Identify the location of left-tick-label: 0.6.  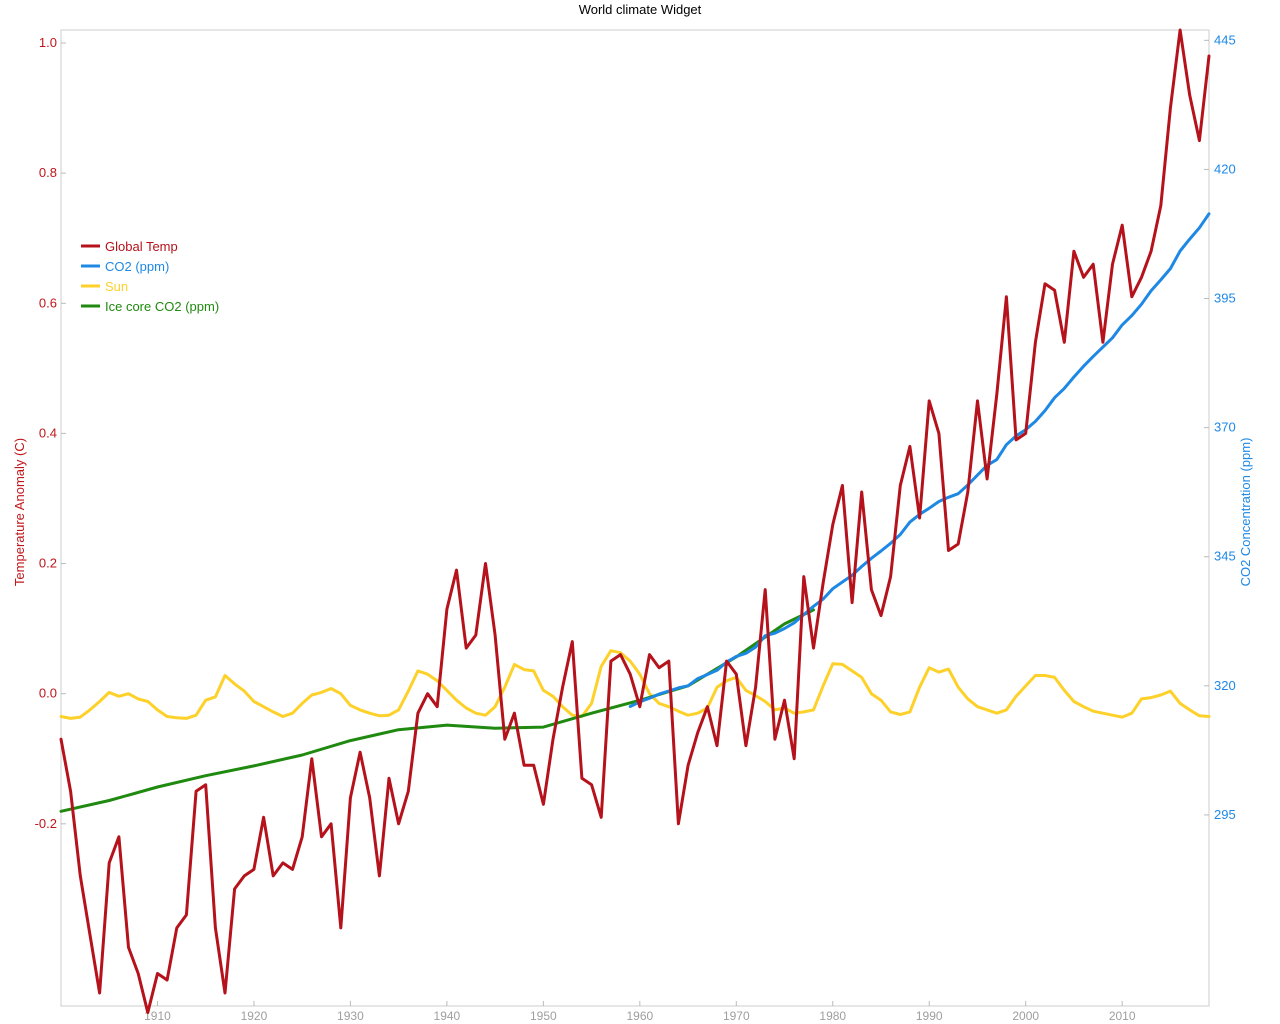
(48, 302).